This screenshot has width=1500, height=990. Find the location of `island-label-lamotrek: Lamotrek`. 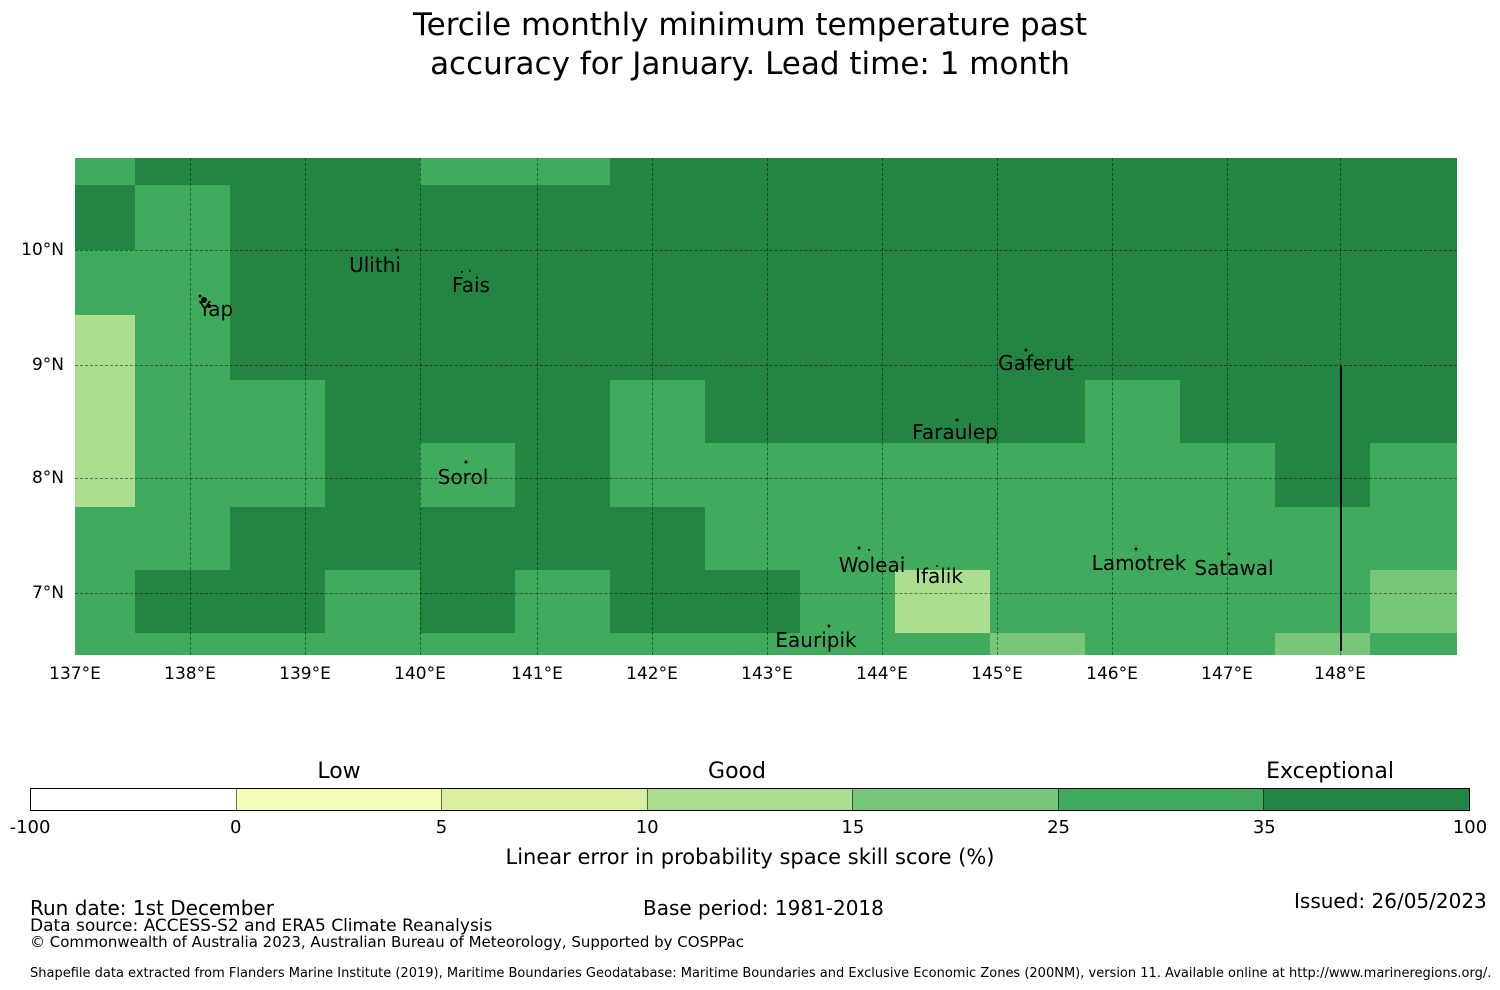

island-label-lamotrek: Lamotrek is located at coordinates (1139, 563).